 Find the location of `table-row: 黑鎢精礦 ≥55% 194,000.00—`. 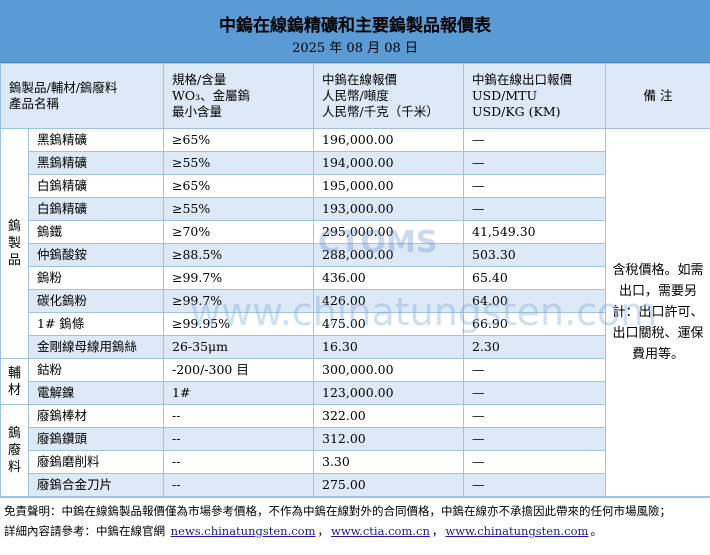

table-row: 黑鎢精礦 ≥55% 194,000.00— is located at coordinates (355, 163).